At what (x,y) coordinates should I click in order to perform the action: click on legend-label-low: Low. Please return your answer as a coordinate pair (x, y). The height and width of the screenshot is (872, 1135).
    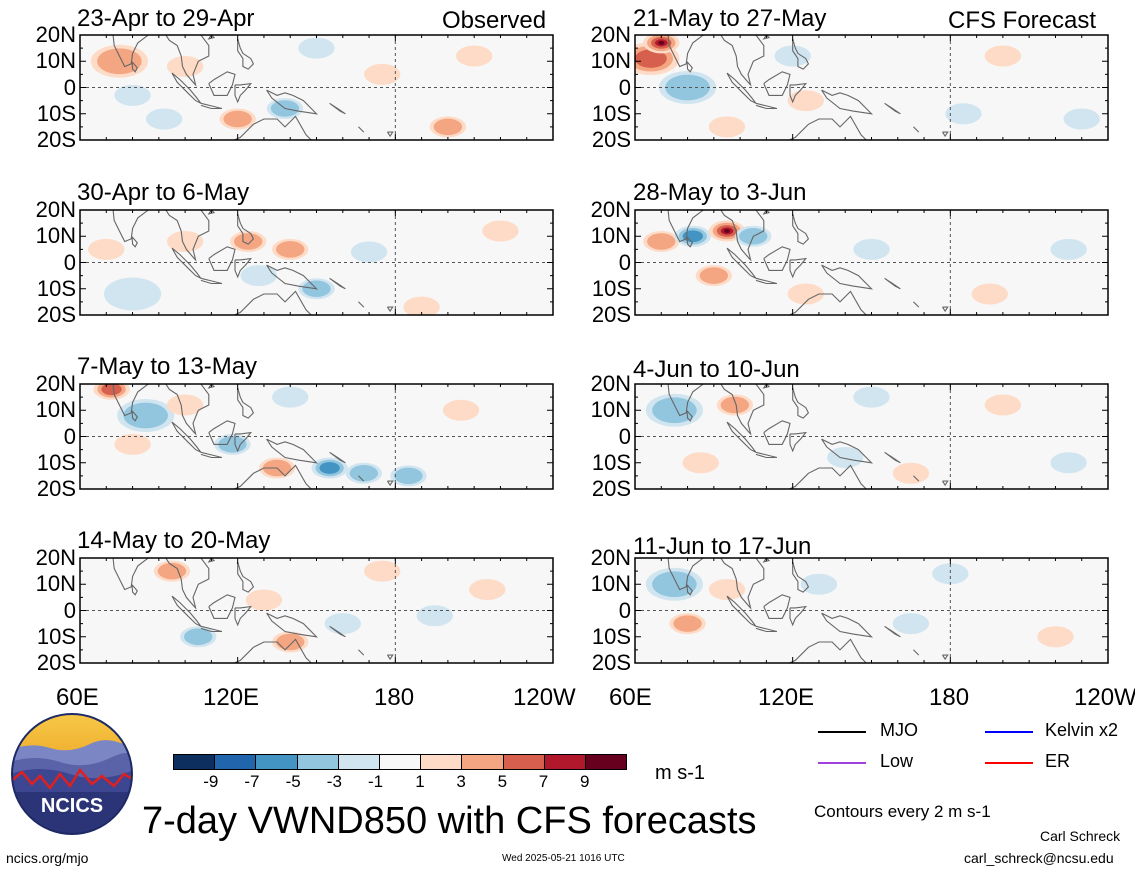
    Looking at the image, I should click on (897, 761).